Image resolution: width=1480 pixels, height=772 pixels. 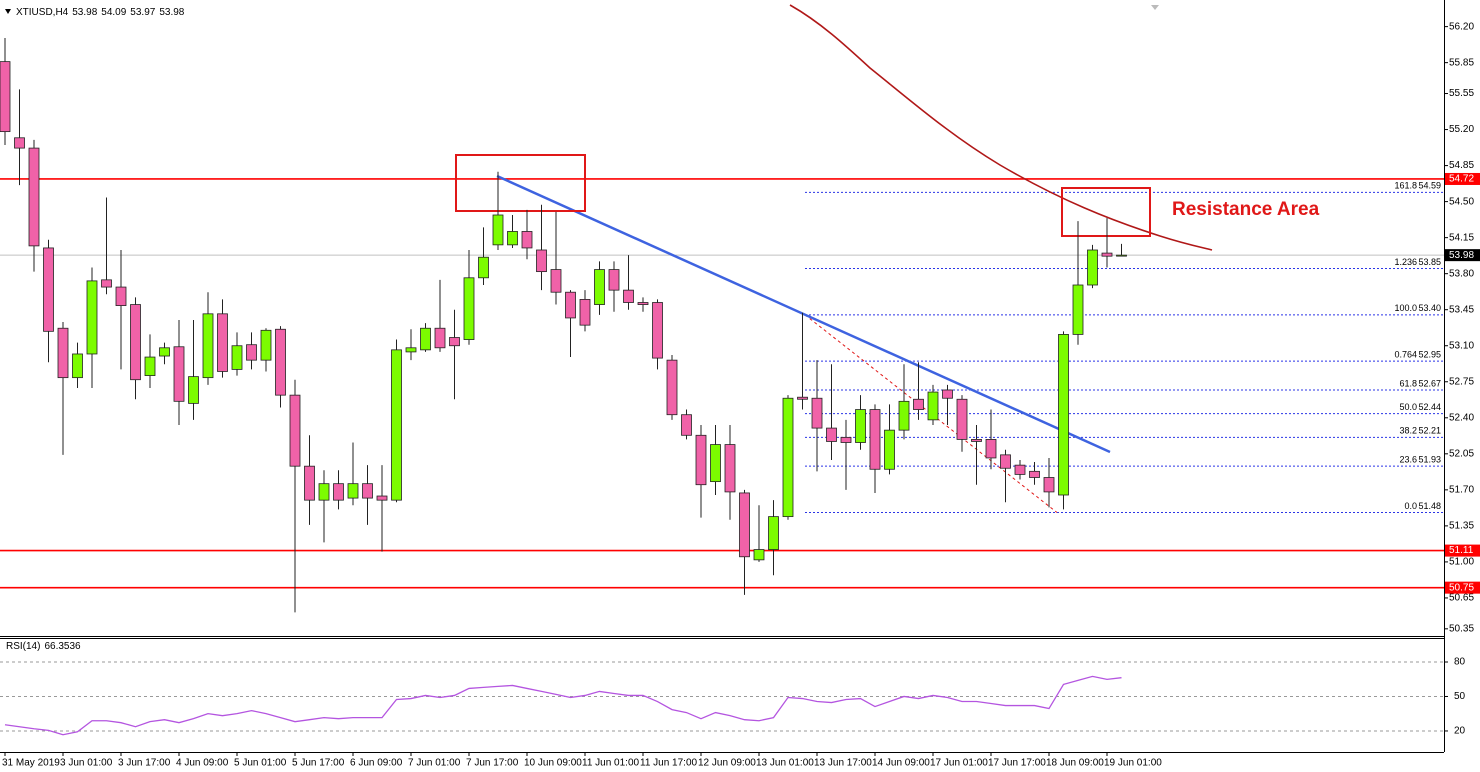 I want to click on y-tick-label: 56.20, so click(x=1461, y=26).